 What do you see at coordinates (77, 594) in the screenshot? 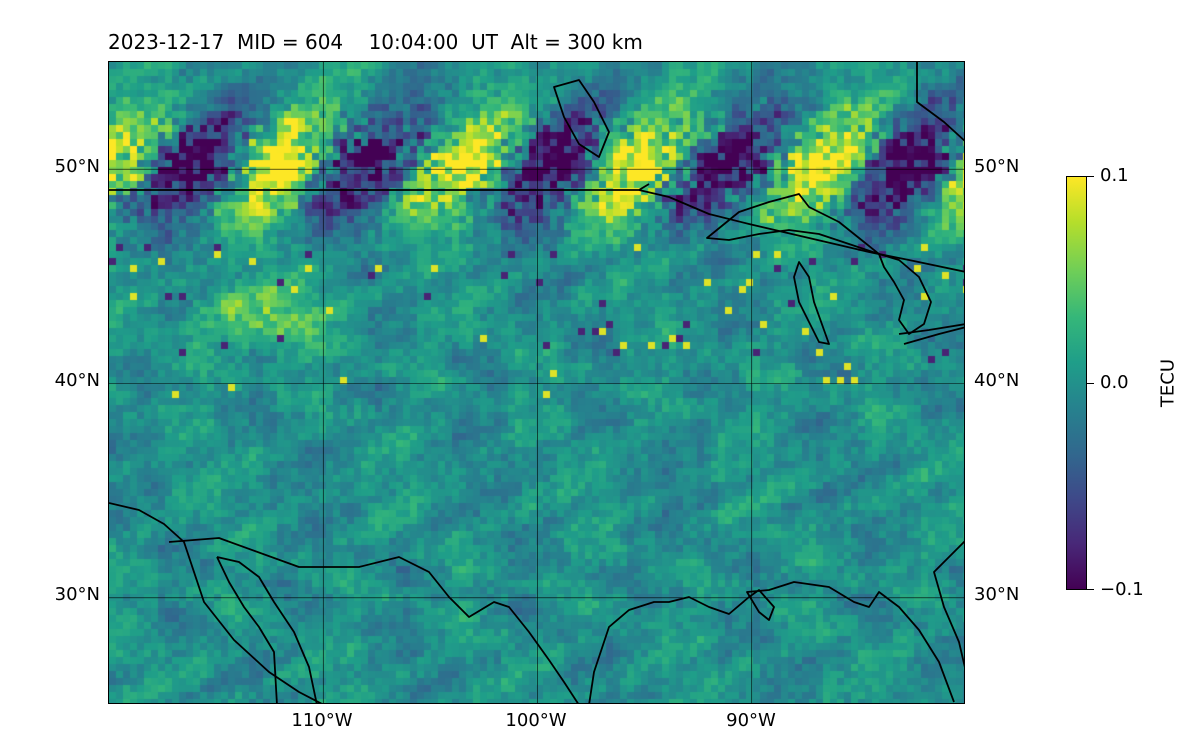
I see `lat-label-30-left: 30°N` at bounding box center [77, 594].